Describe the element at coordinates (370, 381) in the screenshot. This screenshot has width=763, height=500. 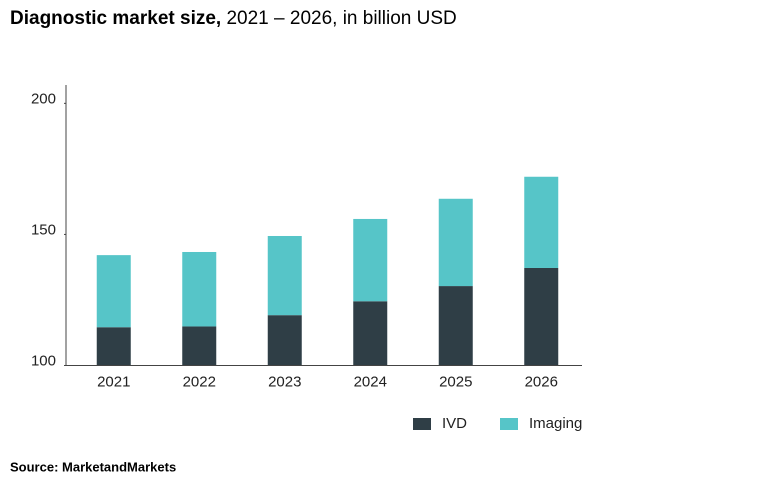
I see `x-tick-label: 2024` at that location.